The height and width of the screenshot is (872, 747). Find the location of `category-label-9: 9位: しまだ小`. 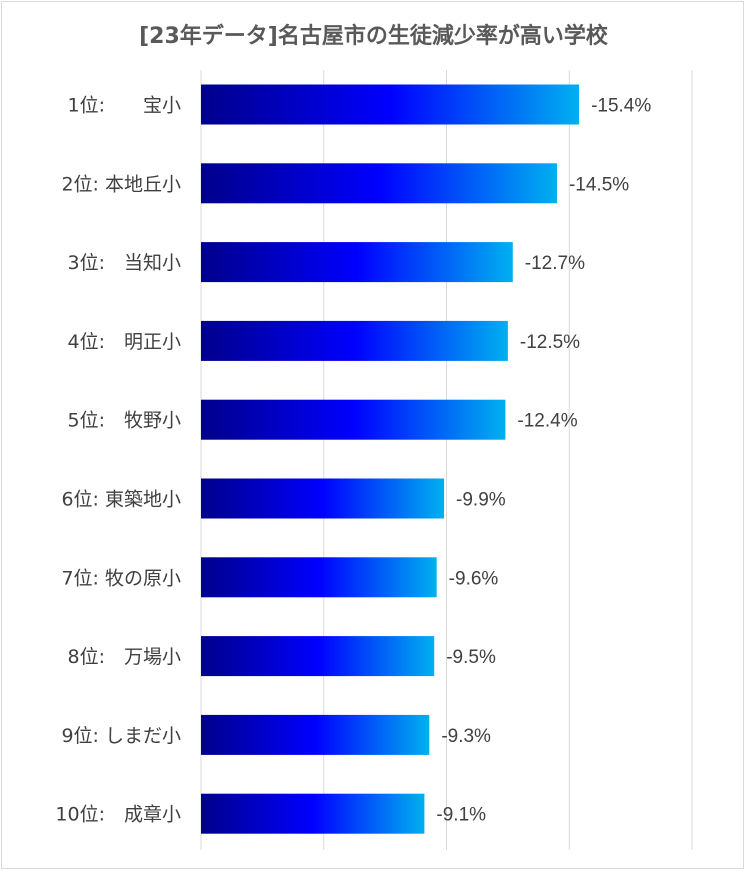

category-label-9: 9位: しまだ小 is located at coordinates (121, 736).